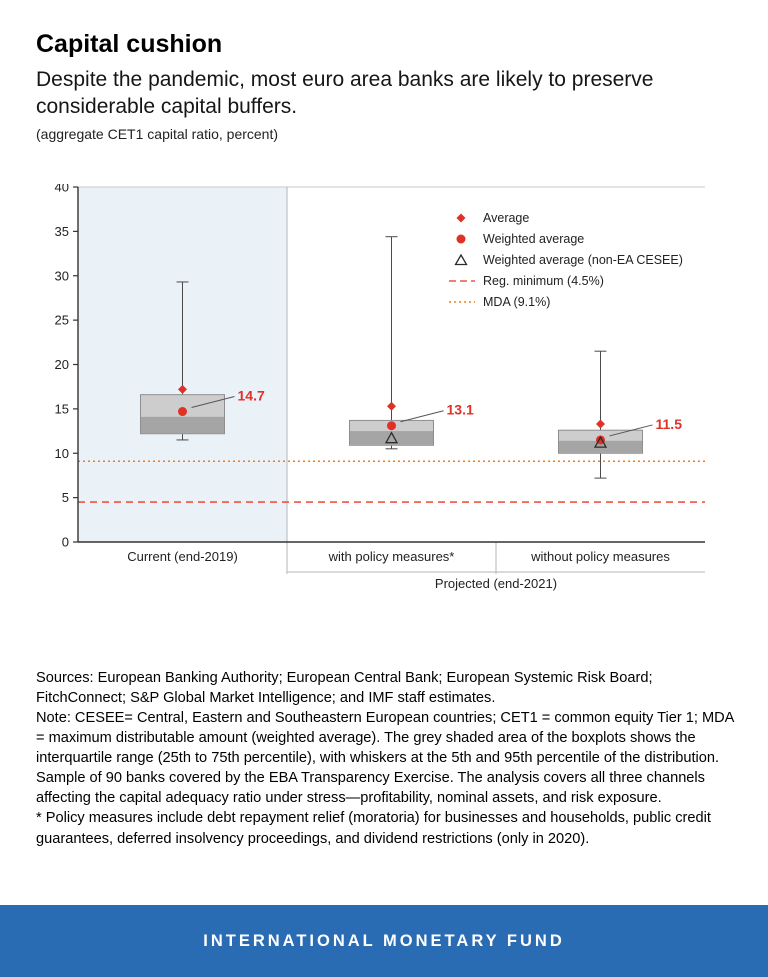 This screenshot has width=768, height=977. What do you see at coordinates (496, 583) in the screenshot?
I see `group-label: Projected (end-2021)` at bounding box center [496, 583].